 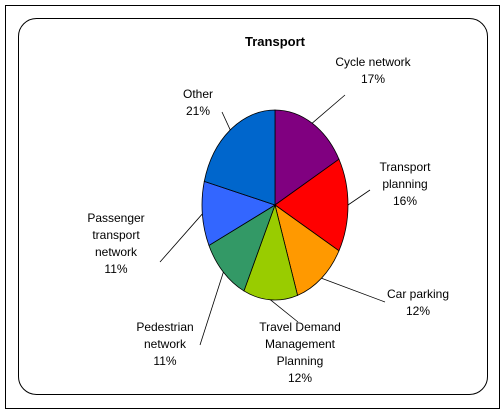 I want to click on value-label: 16%, so click(x=405, y=201).